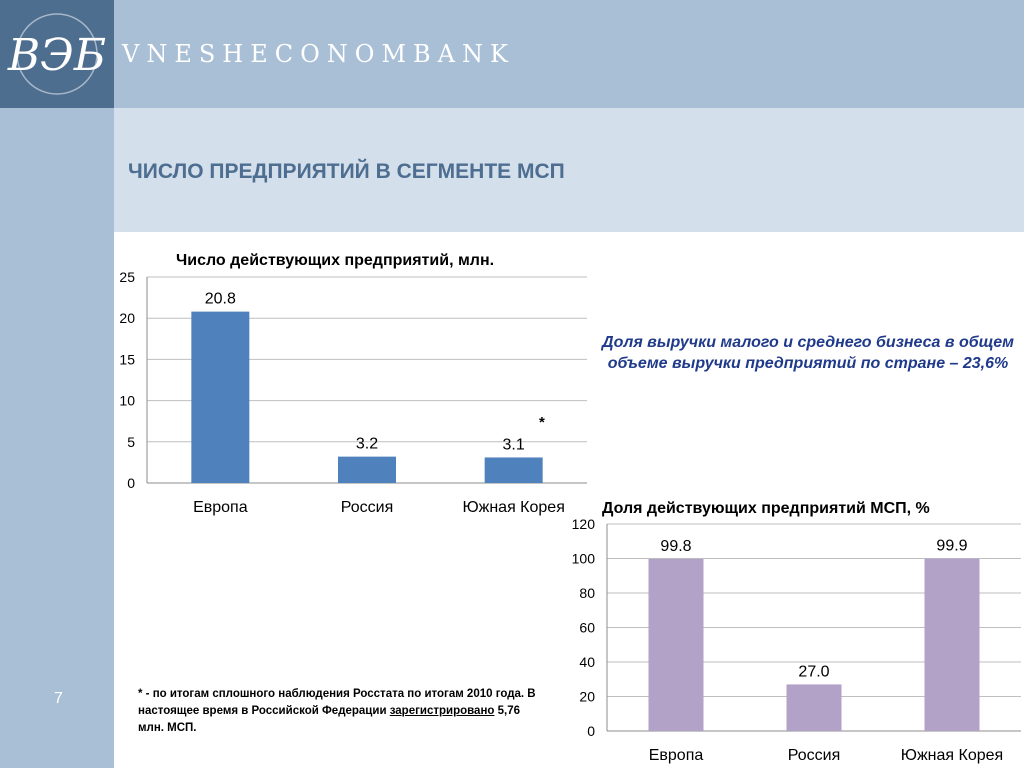 This screenshot has height=768, width=1024. What do you see at coordinates (587, 593) in the screenshot?
I see `chart2-ytick-label: 80` at bounding box center [587, 593].